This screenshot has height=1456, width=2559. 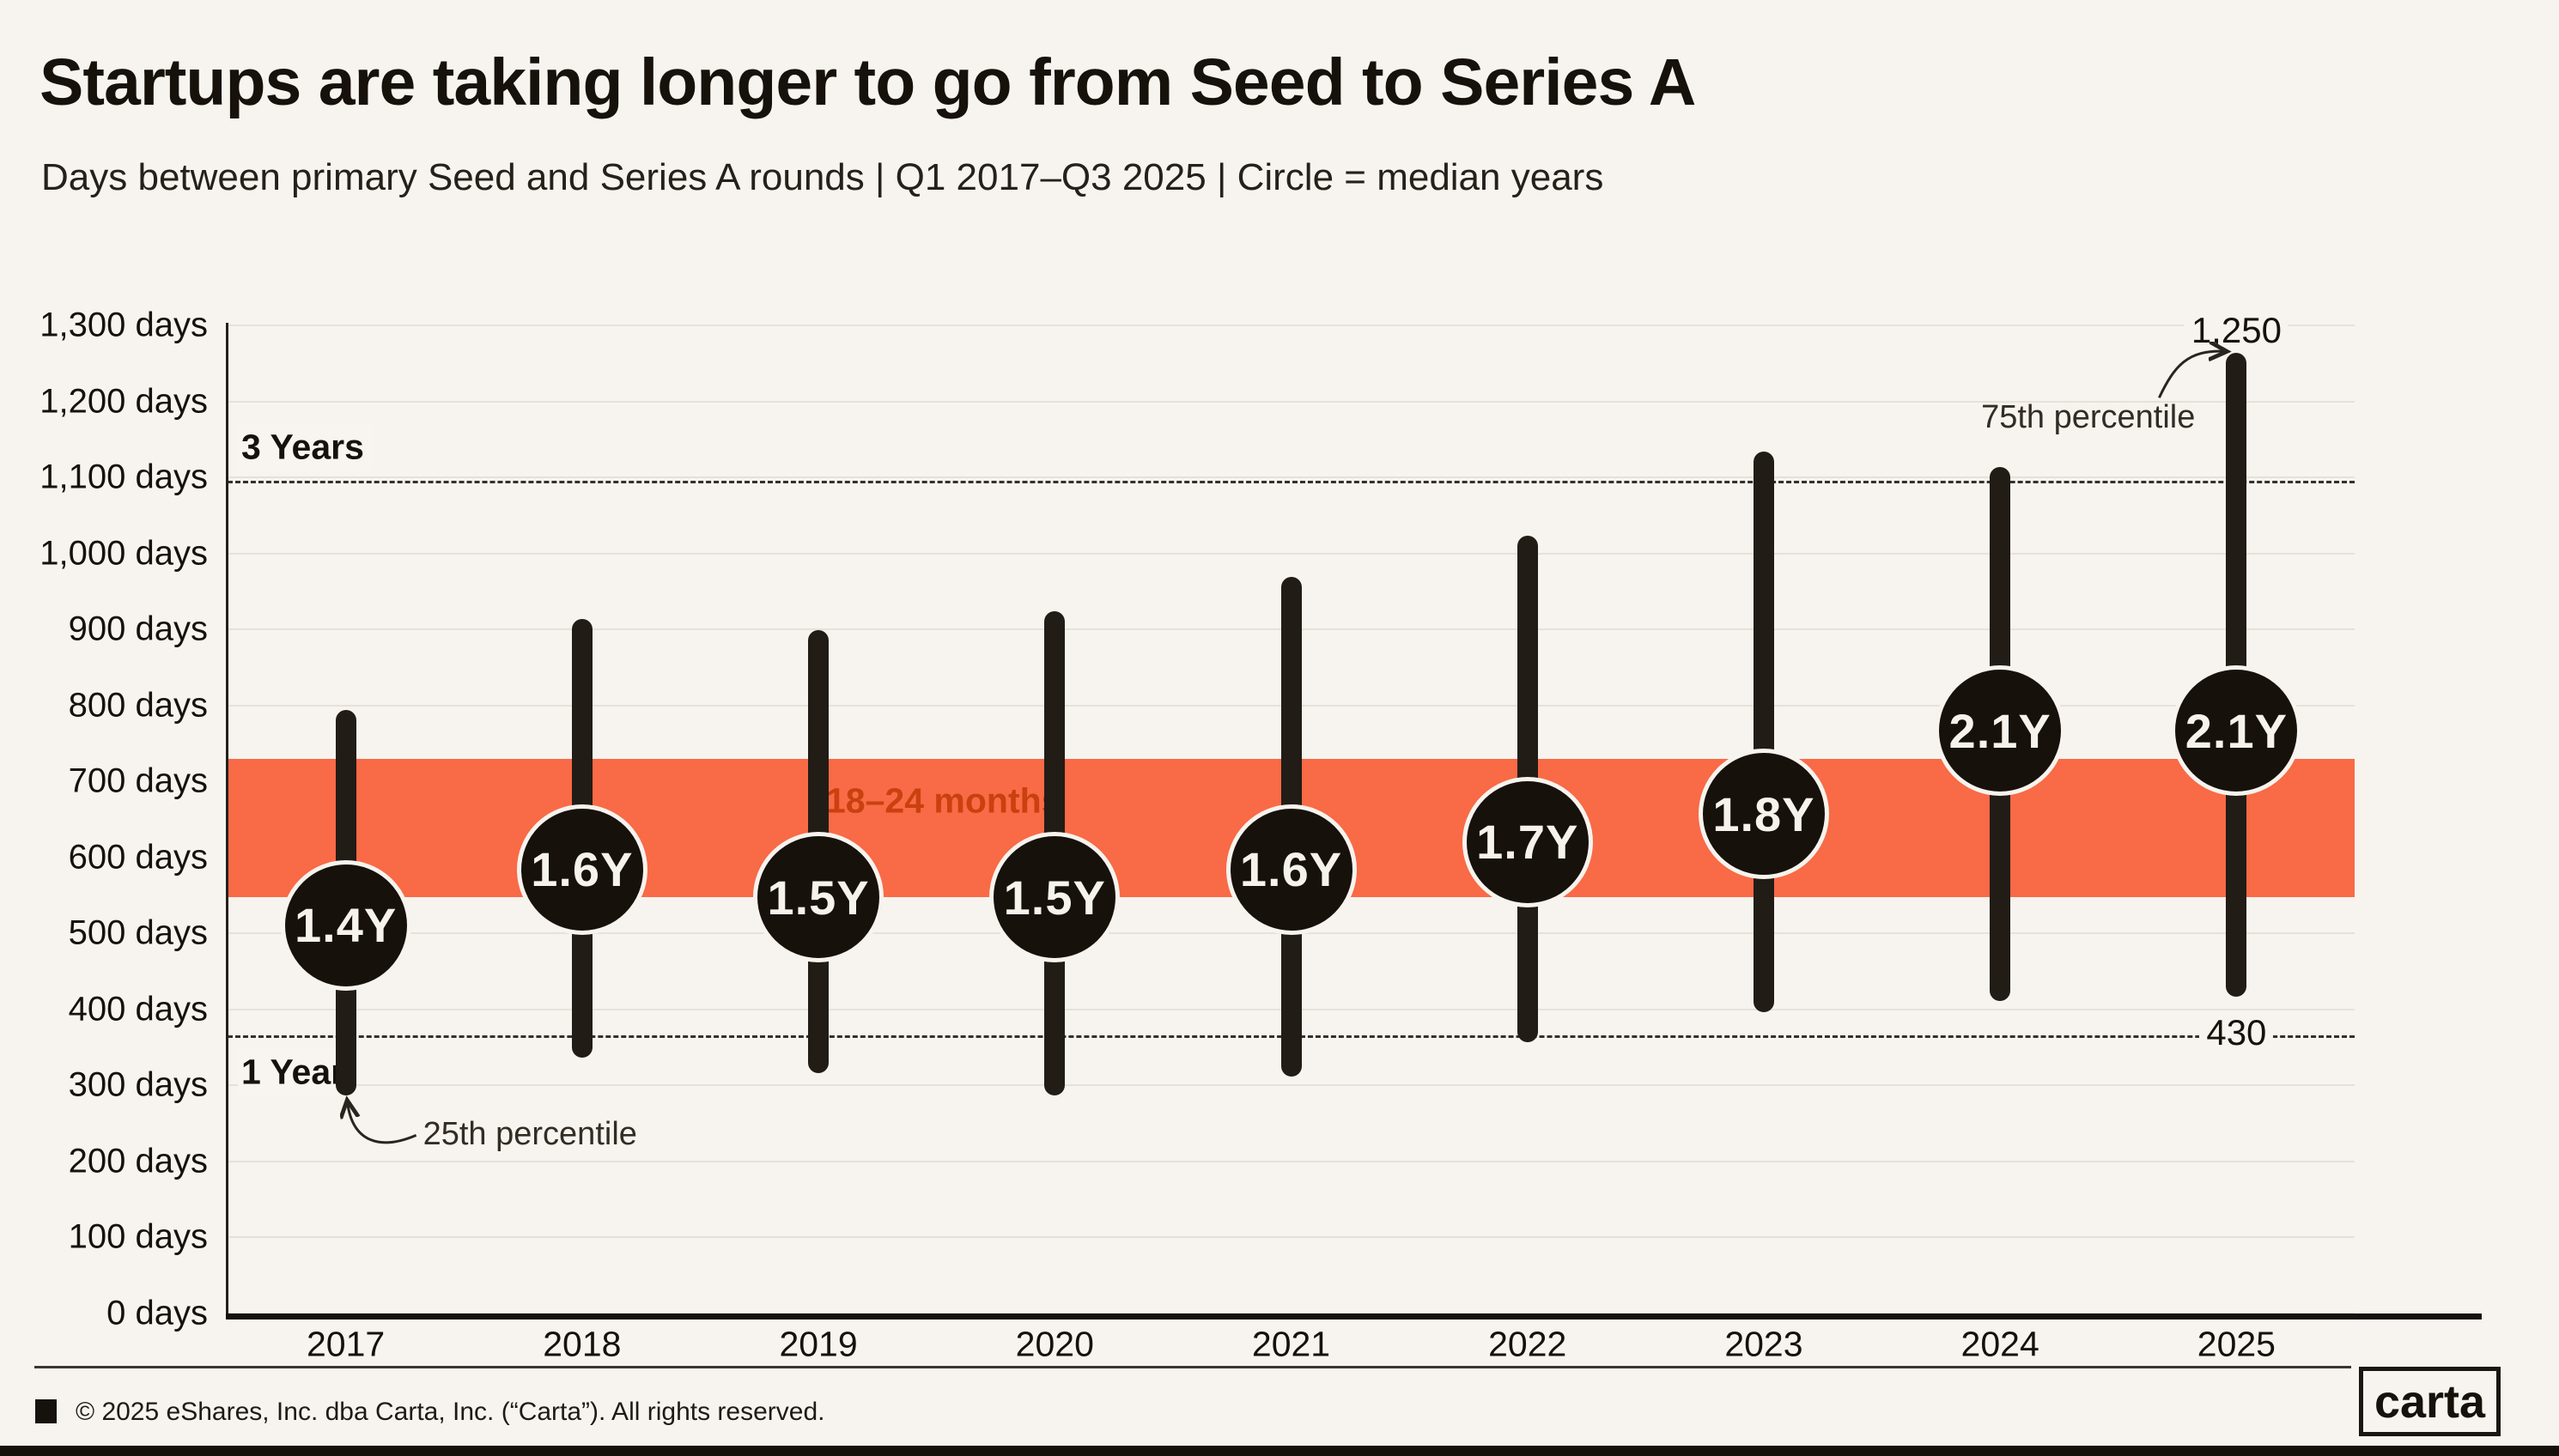 I want to click on x-axis-tick-2018: 2018, so click(x=582, y=1344).